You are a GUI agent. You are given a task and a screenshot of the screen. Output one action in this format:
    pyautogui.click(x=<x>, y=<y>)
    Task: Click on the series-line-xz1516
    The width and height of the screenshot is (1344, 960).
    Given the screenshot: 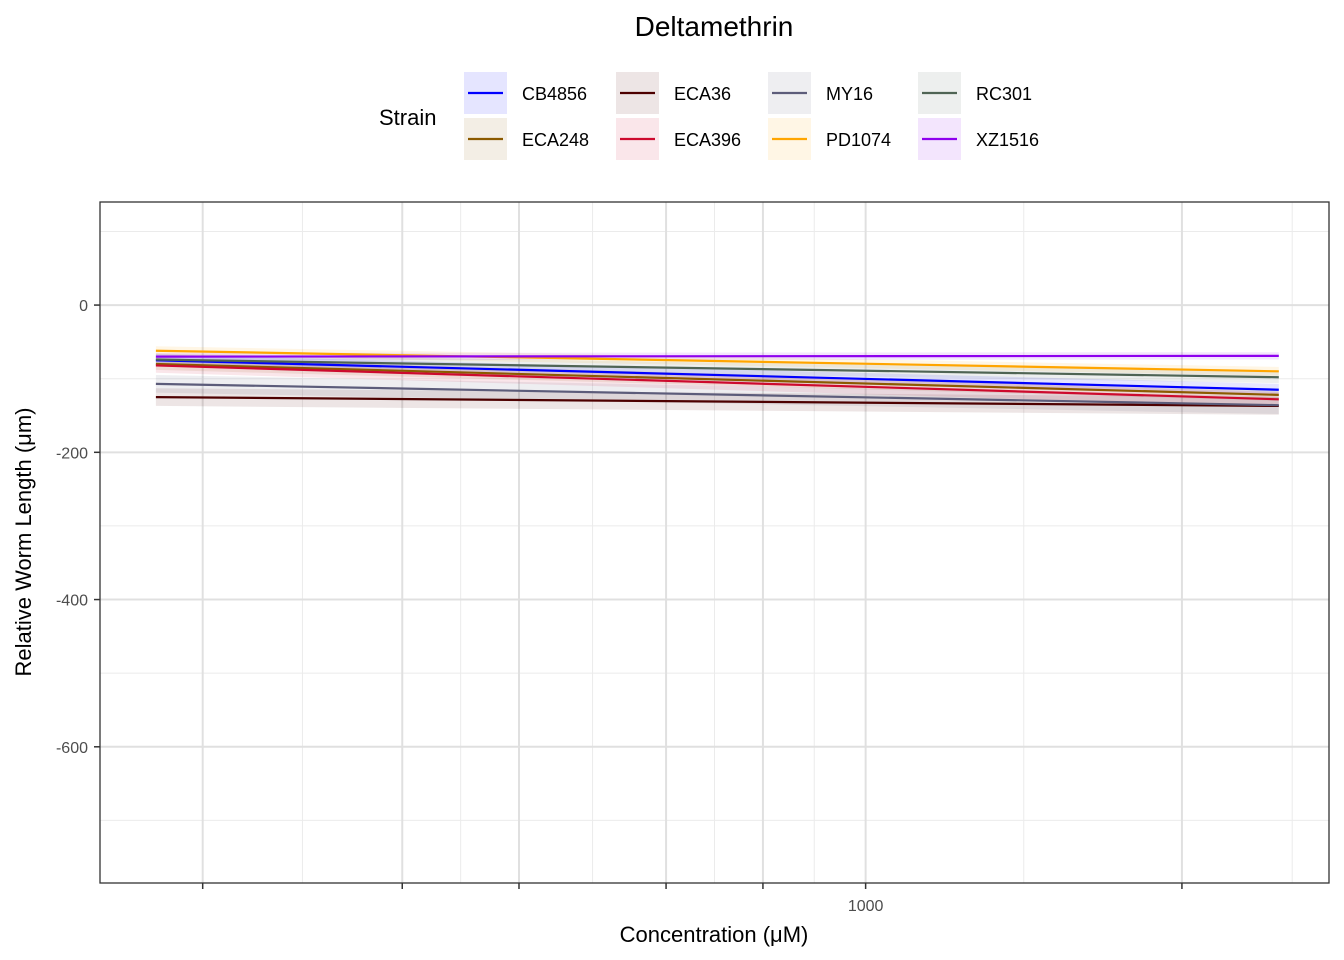 What is the action you would take?
    pyautogui.click(x=717, y=356)
    